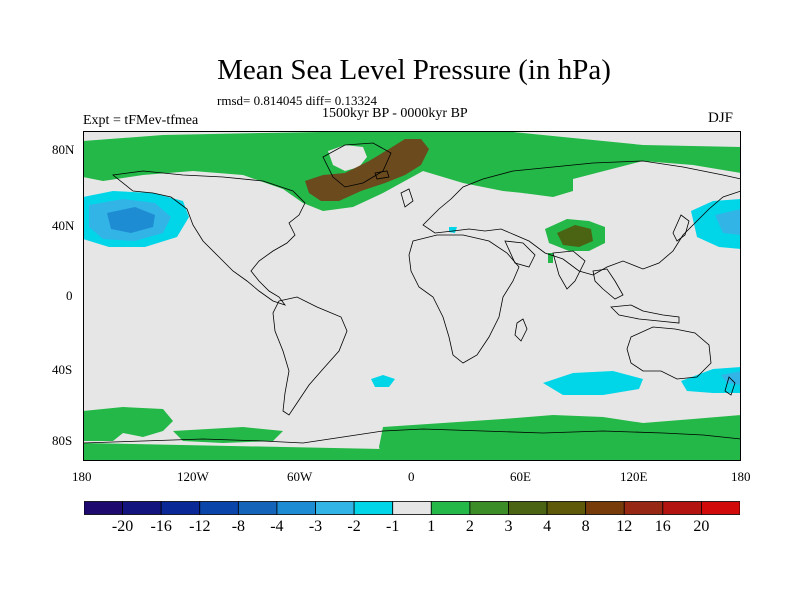  What do you see at coordinates (347, 158) in the screenshot?
I see `contour-greenland-gap` at bounding box center [347, 158].